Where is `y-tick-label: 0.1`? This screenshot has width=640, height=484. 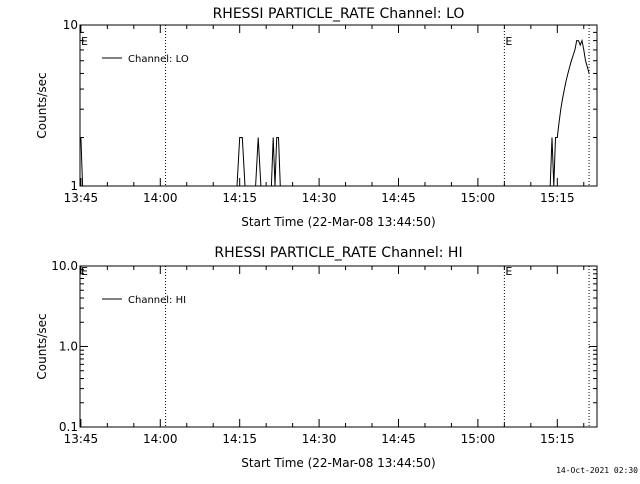
y-tick-label: 0.1 is located at coordinates (68, 427).